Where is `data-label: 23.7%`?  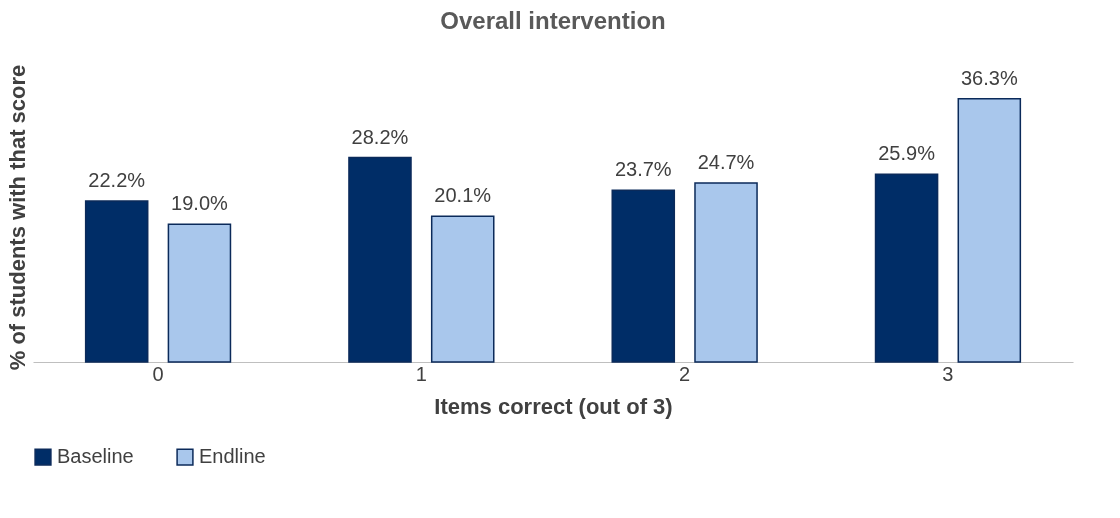 data-label: 23.7% is located at coordinates (643, 169).